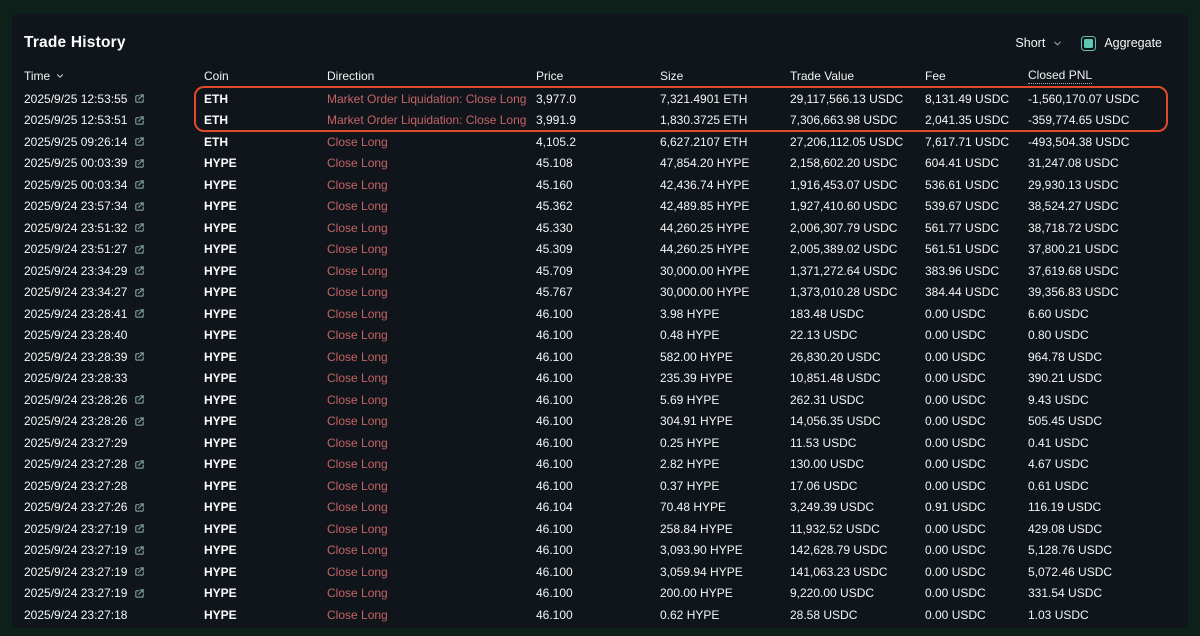 The width and height of the screenshot is (1200, 636). What do you see at coordinates (554, 163) in the screenshot?
I see `cell-price: 45.108` at bounding box center [554, 163].